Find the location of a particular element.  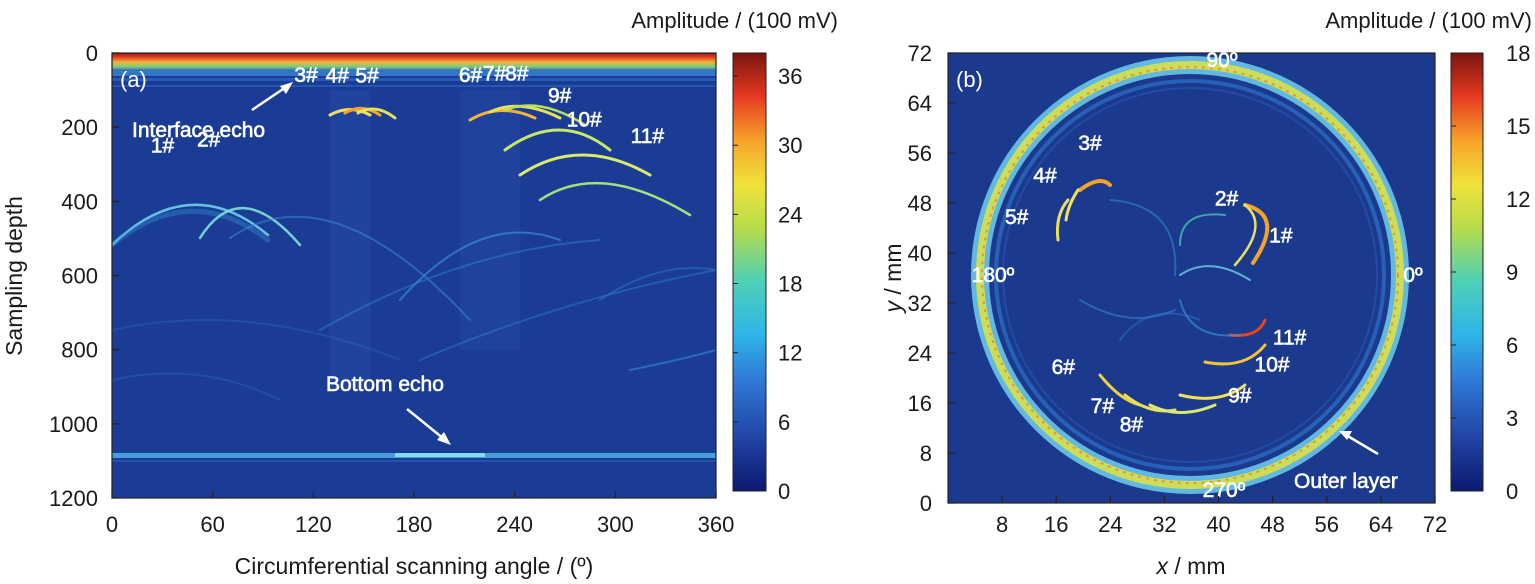

panel-a-ylabel: Sampling depth is located at coordinates (14, 276).